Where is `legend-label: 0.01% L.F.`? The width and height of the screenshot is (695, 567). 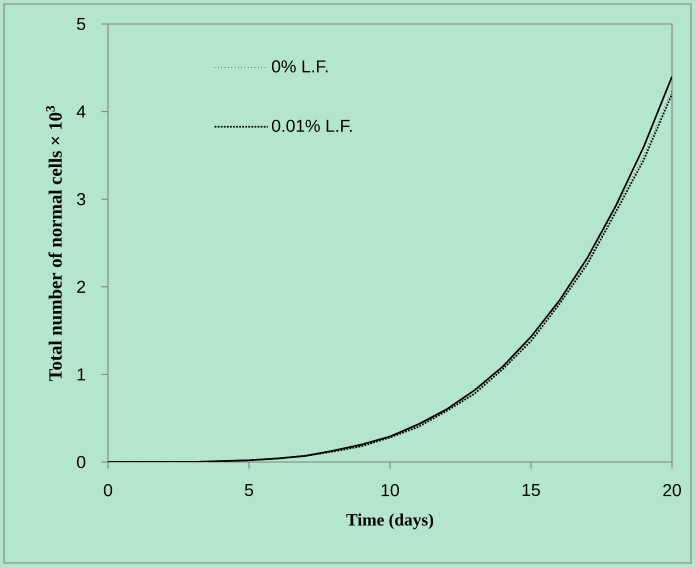 legend-label: 0.01% L.F. is located at coordinates (312, 126).